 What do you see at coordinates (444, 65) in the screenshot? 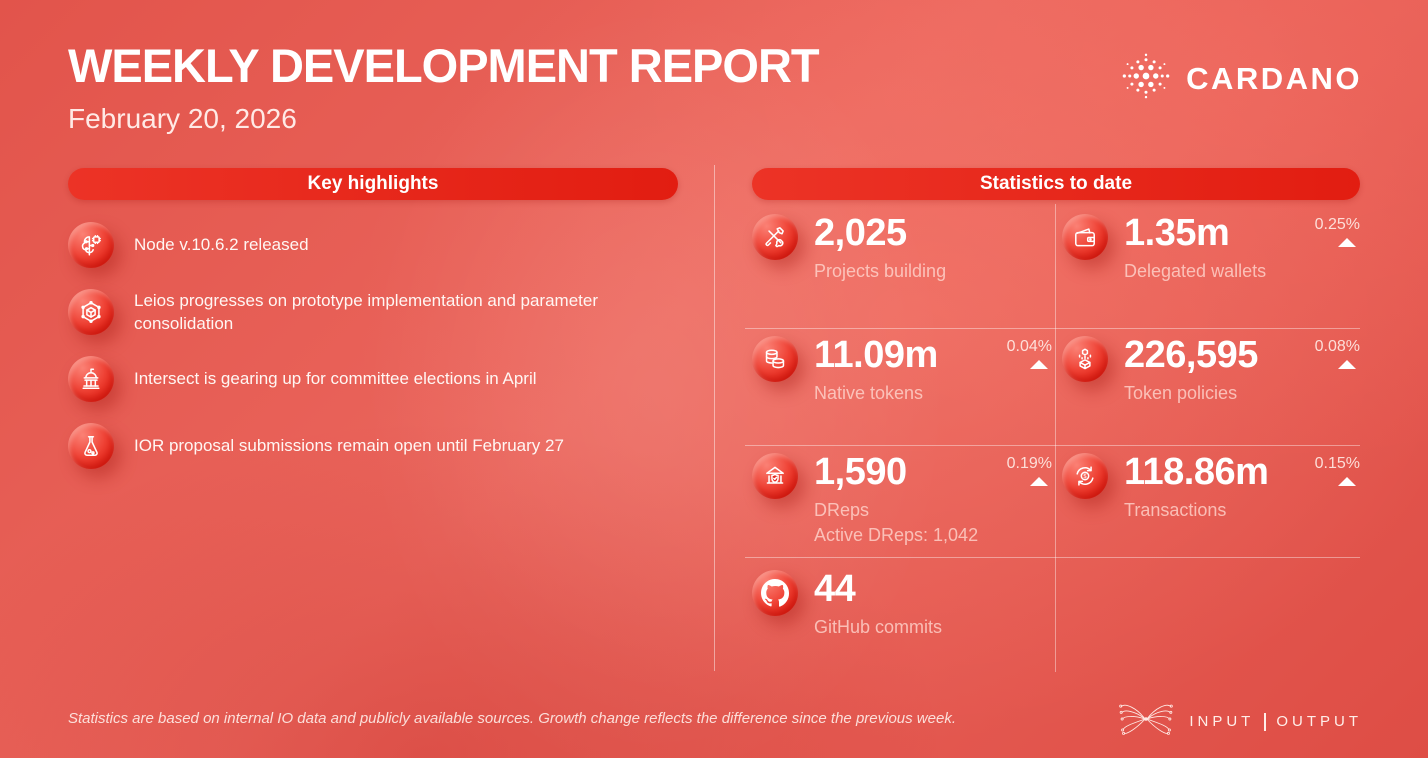
I see `page-title: WEEKLY DEVELOPMENT REPORT` at bounding box center [444, 65].